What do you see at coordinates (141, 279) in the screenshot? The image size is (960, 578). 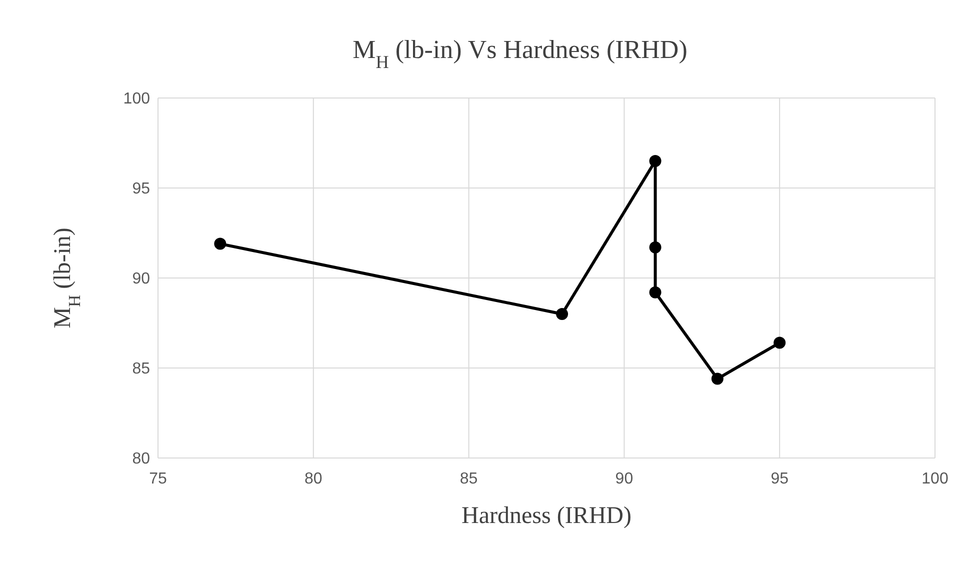 I see `y-tick-label: 90` at bounding box center [141, 279].